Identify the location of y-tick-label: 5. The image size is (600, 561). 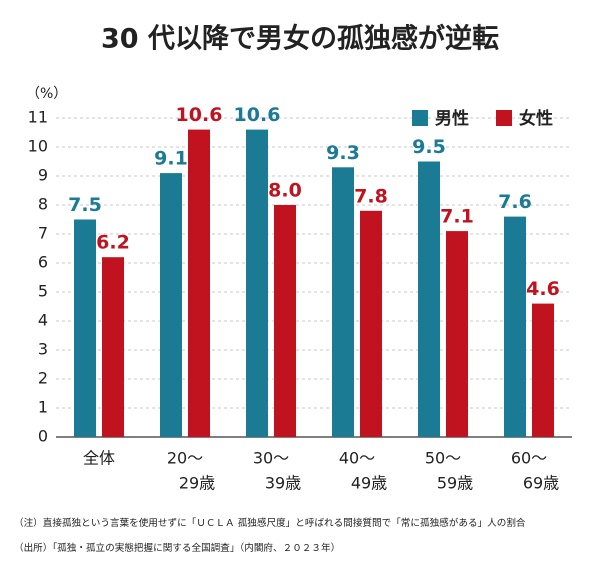
(43, 291).